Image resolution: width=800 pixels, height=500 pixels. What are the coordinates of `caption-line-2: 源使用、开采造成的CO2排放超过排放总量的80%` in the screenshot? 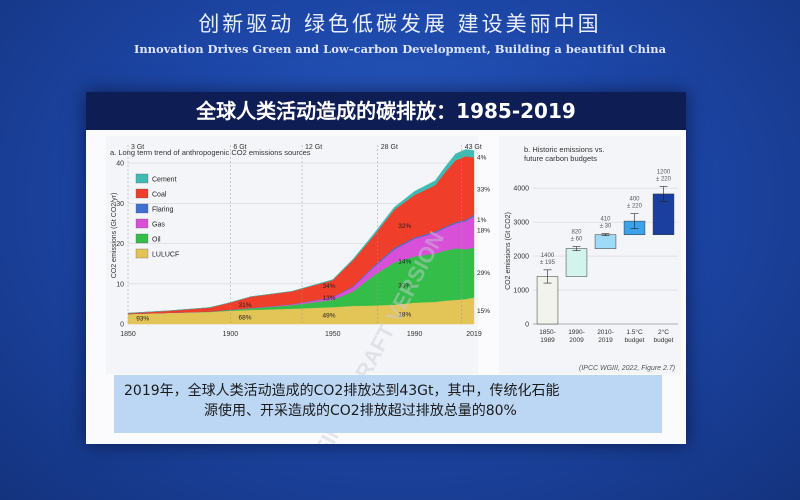 It's located at (360, 411).